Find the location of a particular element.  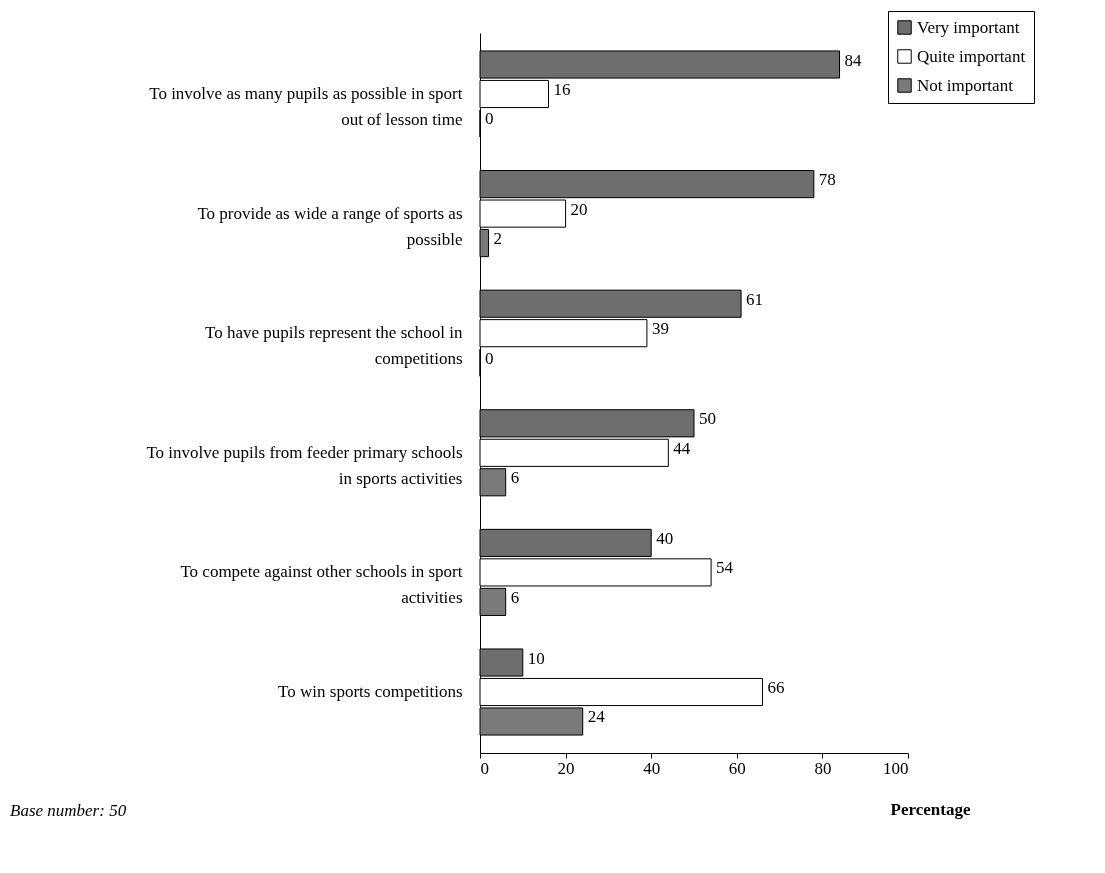

legend-label: Not important is located at coordinates (965, 85).